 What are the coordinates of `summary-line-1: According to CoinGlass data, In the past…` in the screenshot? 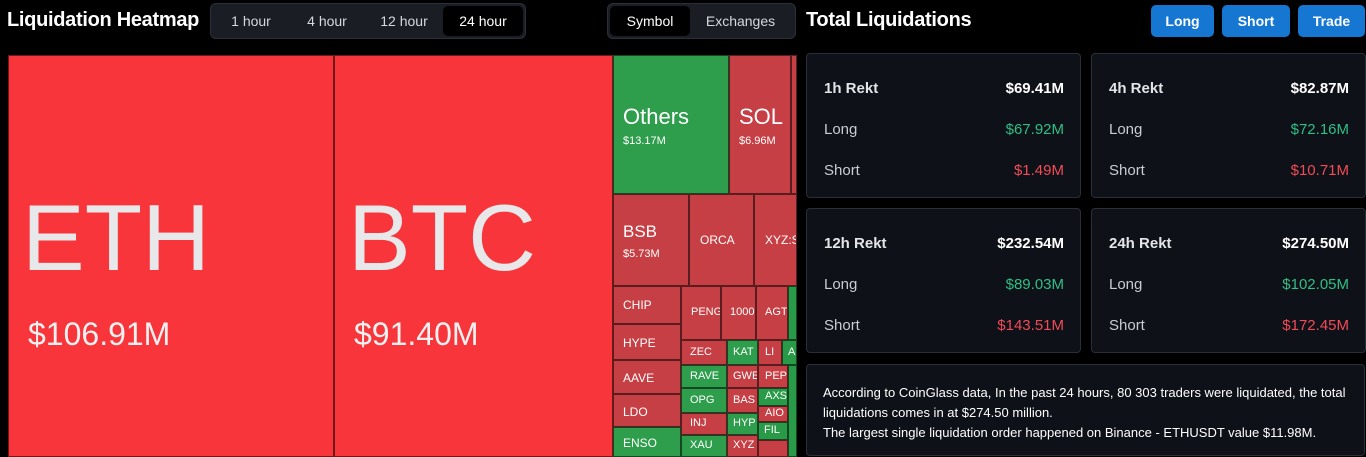 It's located at (1084, 402).